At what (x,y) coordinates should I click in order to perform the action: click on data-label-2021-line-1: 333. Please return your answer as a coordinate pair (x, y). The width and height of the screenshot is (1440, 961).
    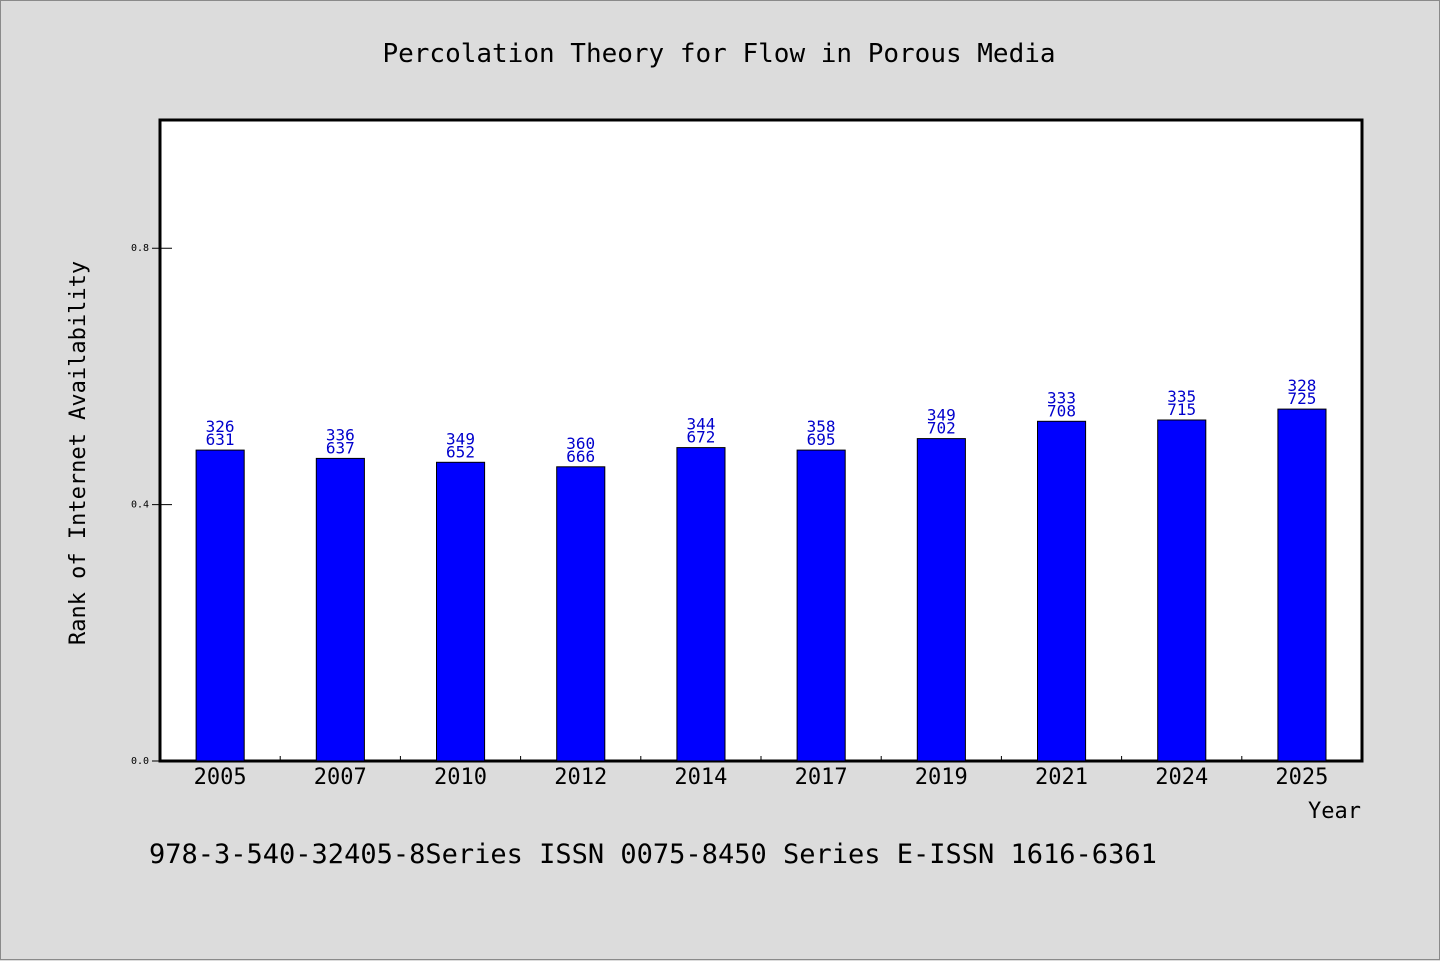
    Looking at the image, I should click on (1061, 397).